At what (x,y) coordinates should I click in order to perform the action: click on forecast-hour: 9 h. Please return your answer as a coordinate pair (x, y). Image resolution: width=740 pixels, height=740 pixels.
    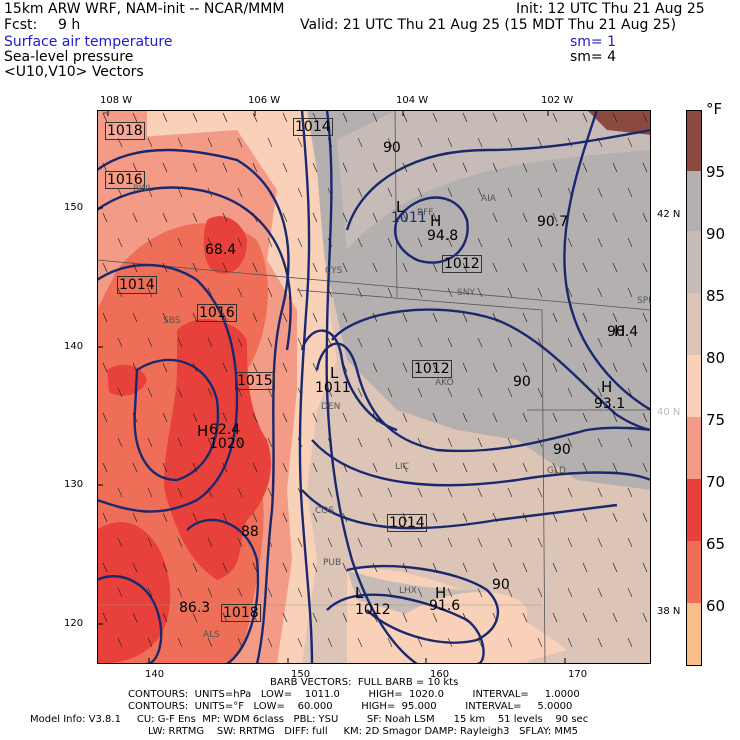
    Looking at the image, I should click on (69, 25).